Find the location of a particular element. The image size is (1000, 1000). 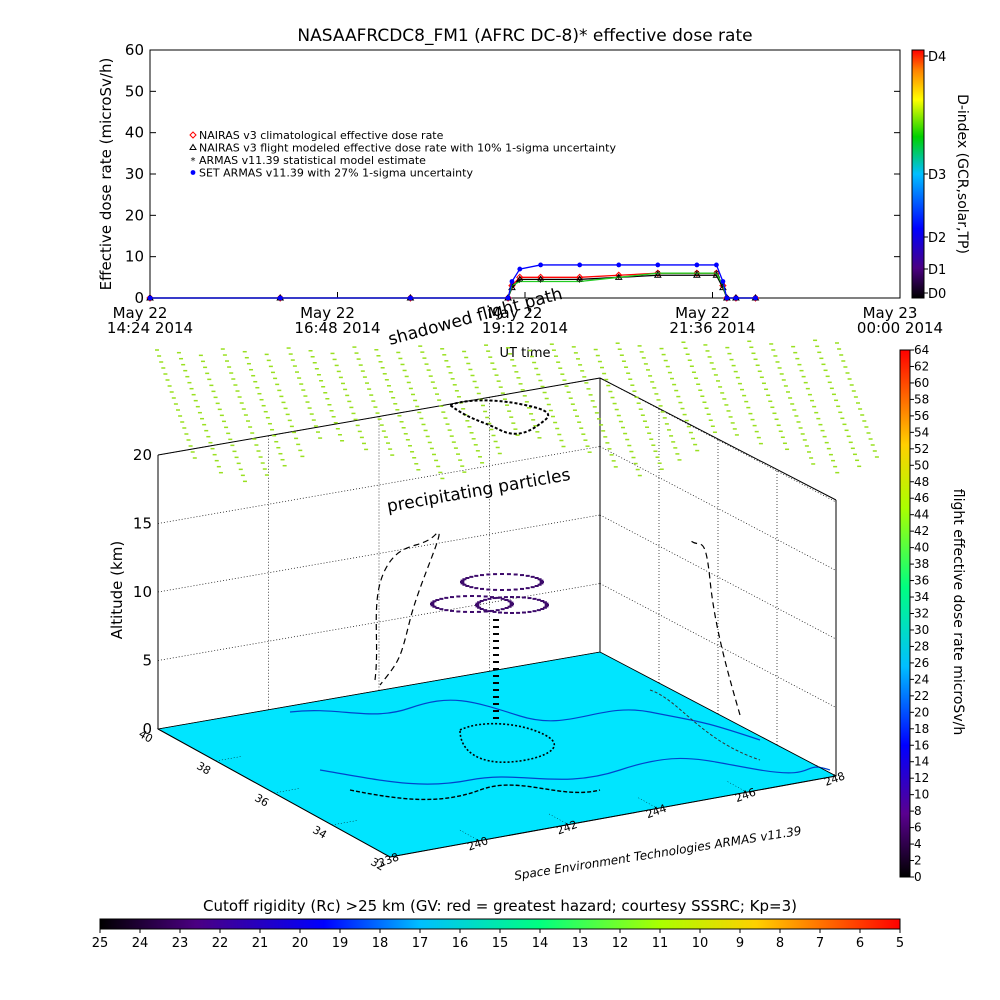

d-index-tick-label: D0 is located at coordinates (937, 294).